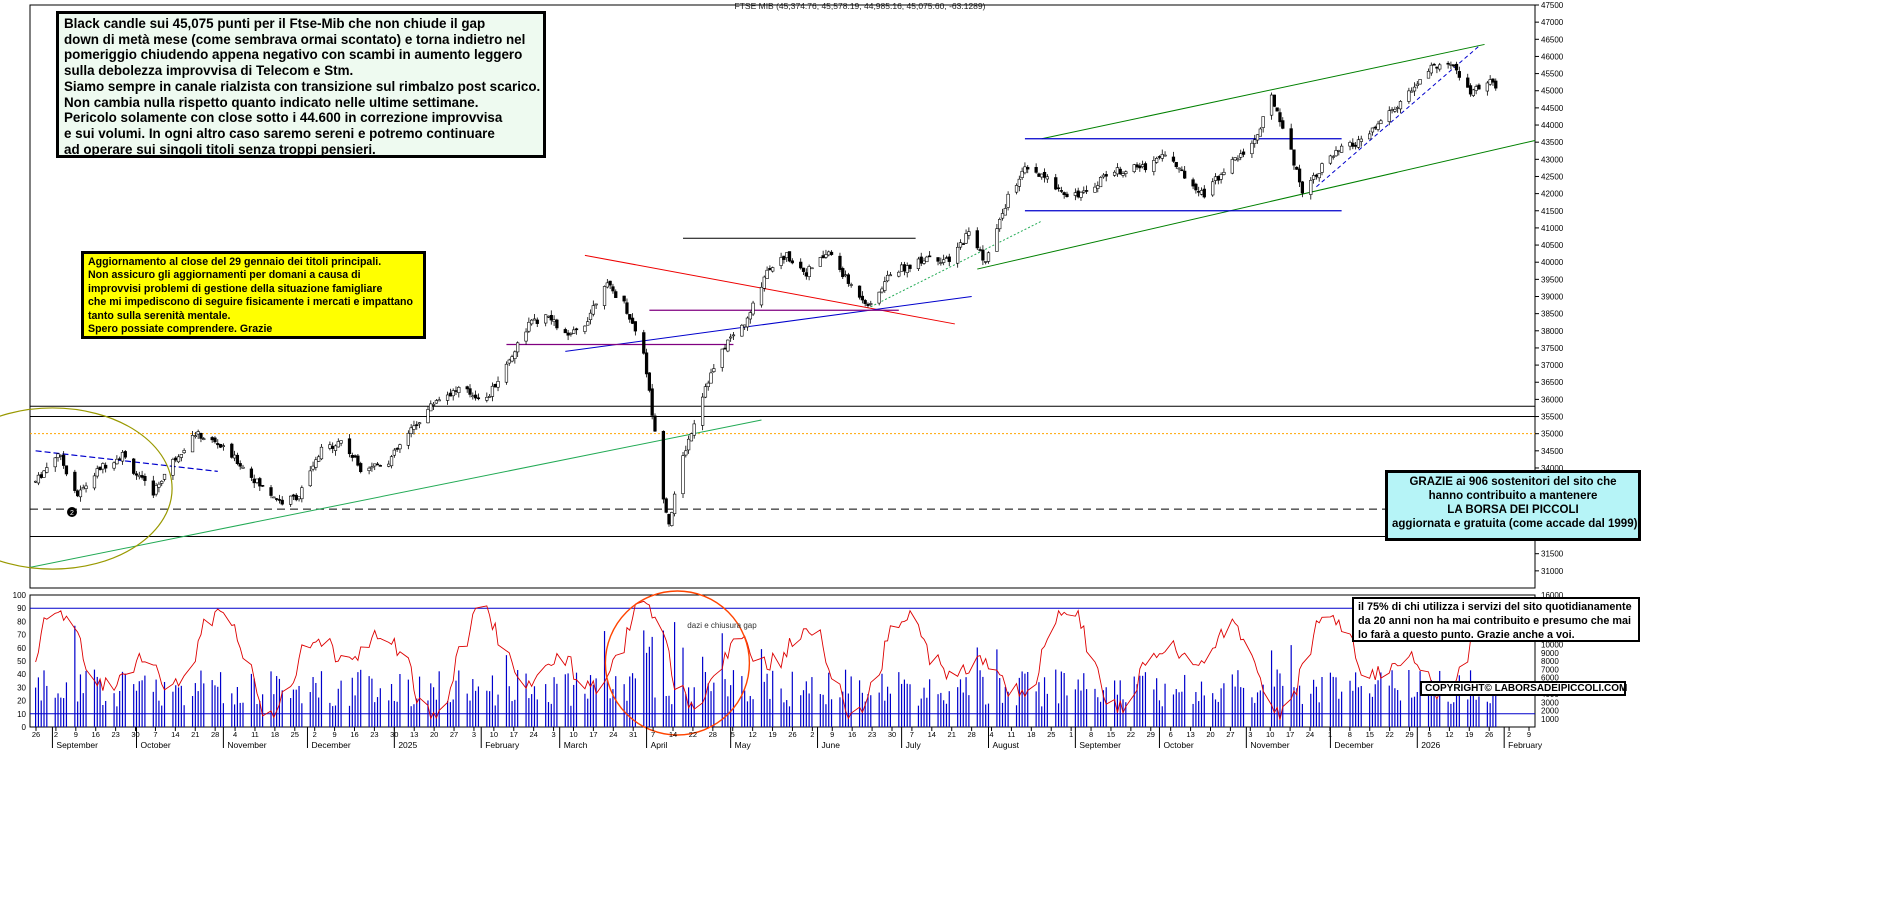  Describe the element at coordinates (155, 734) in the screenshot. I see `day-tick-label: 7` at that location.